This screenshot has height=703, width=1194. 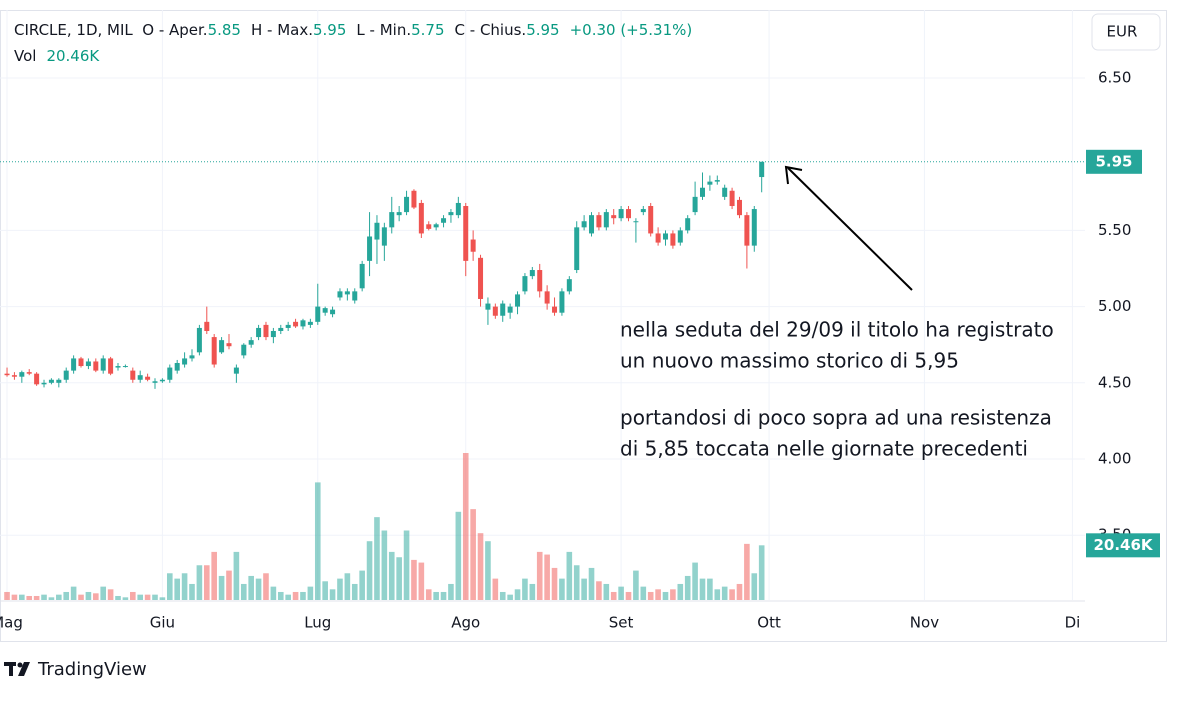 What do you see at coordinates (542, 30) in the screenshot?
I see `close-value: 5.95` at bounding box center [542, 30].